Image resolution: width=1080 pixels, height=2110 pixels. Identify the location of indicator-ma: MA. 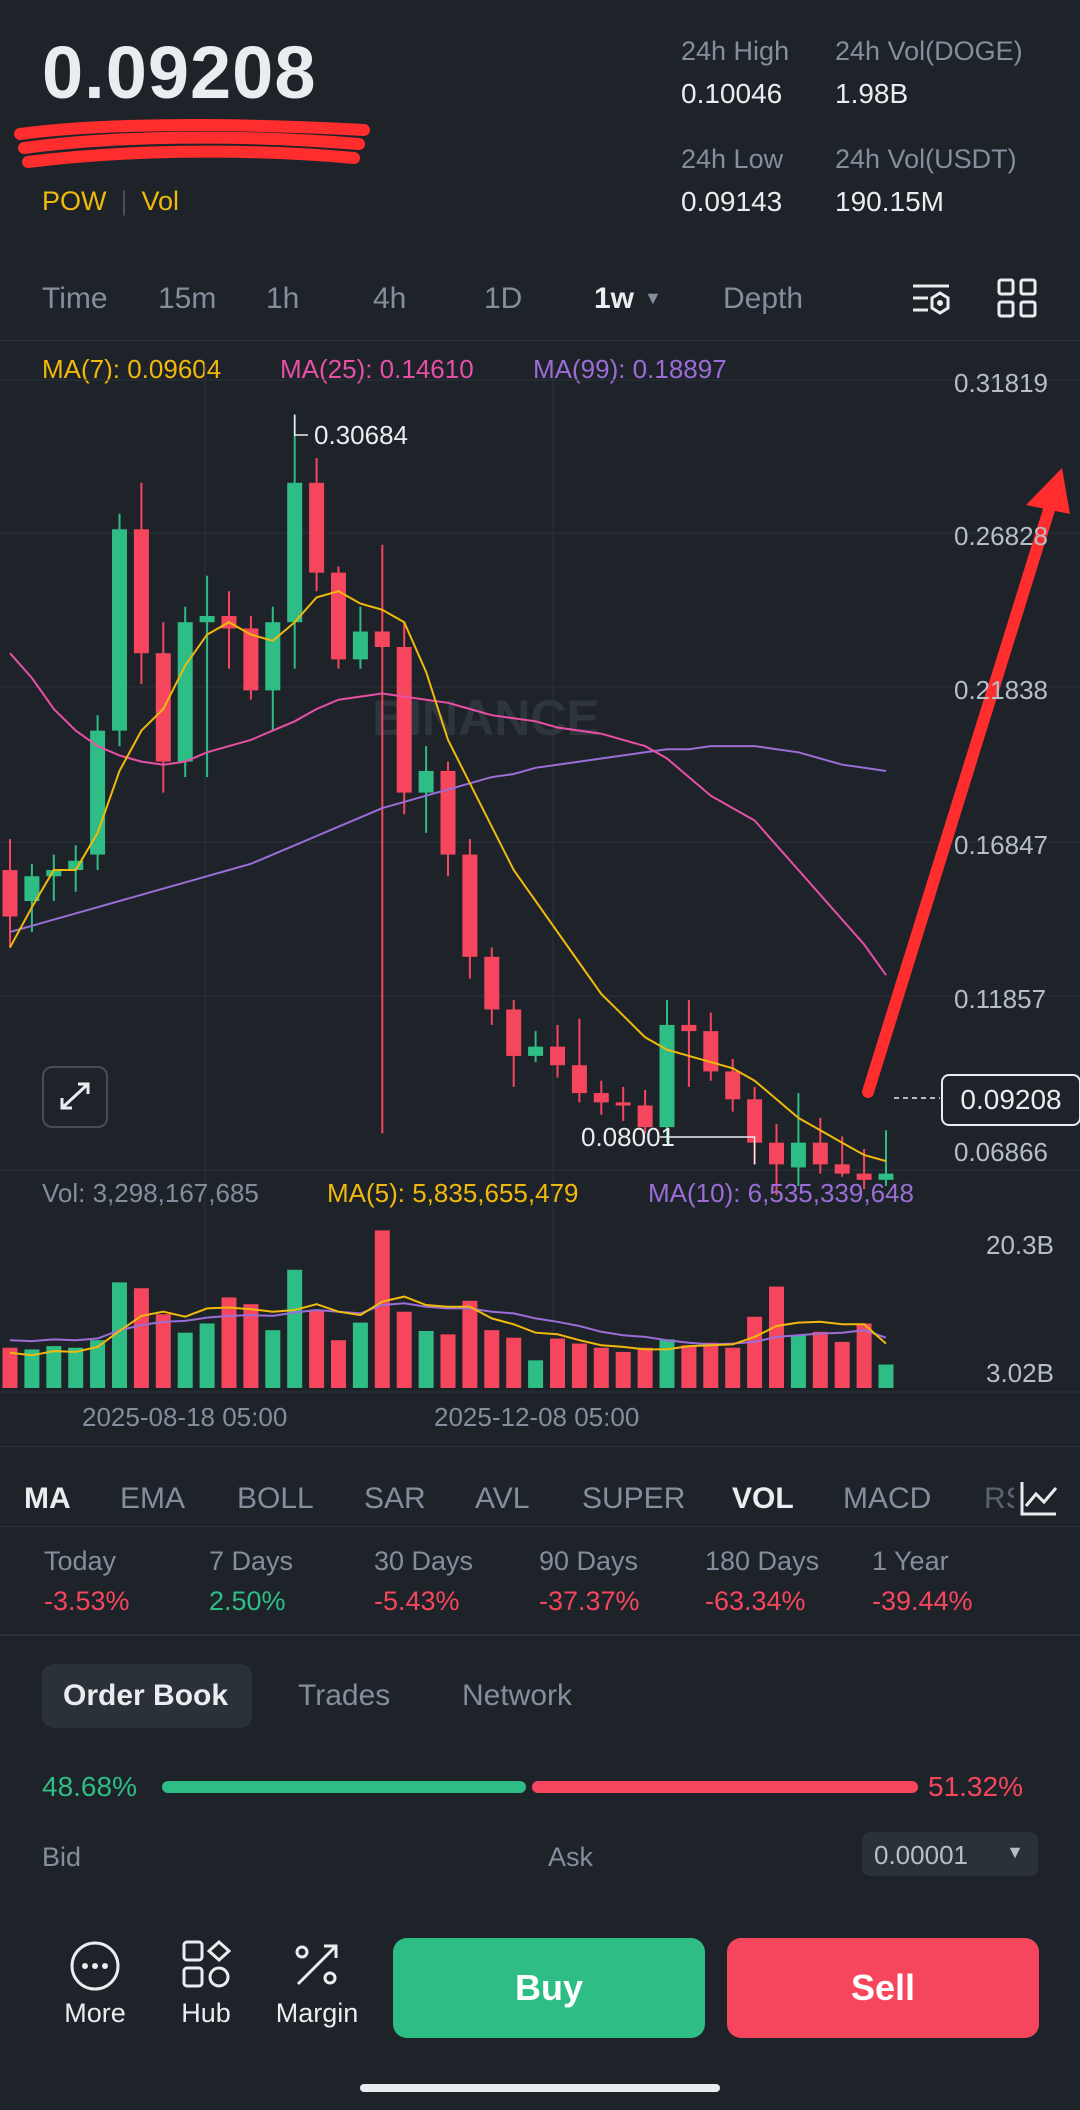
(47, 1498).